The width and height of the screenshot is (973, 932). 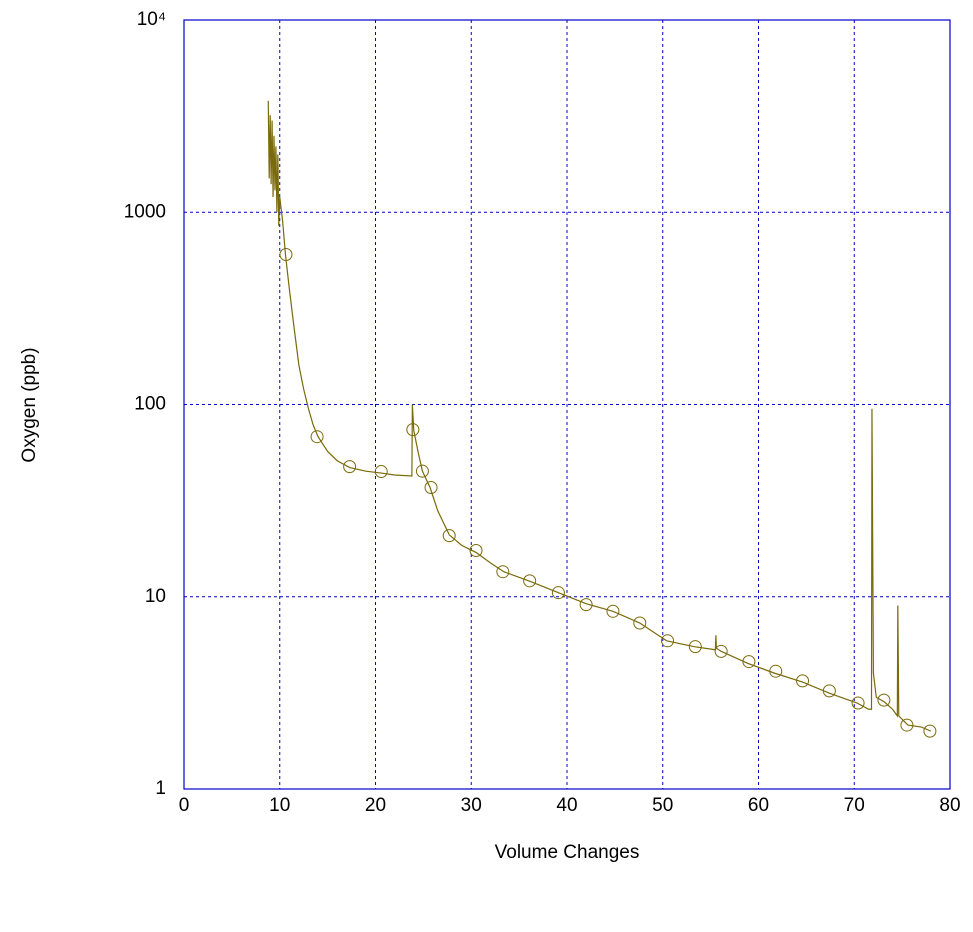 What do you see at coordinates (155, 596) in the screenshot?
I see `y-tick-label: 10` at bounding box center [155, 596].